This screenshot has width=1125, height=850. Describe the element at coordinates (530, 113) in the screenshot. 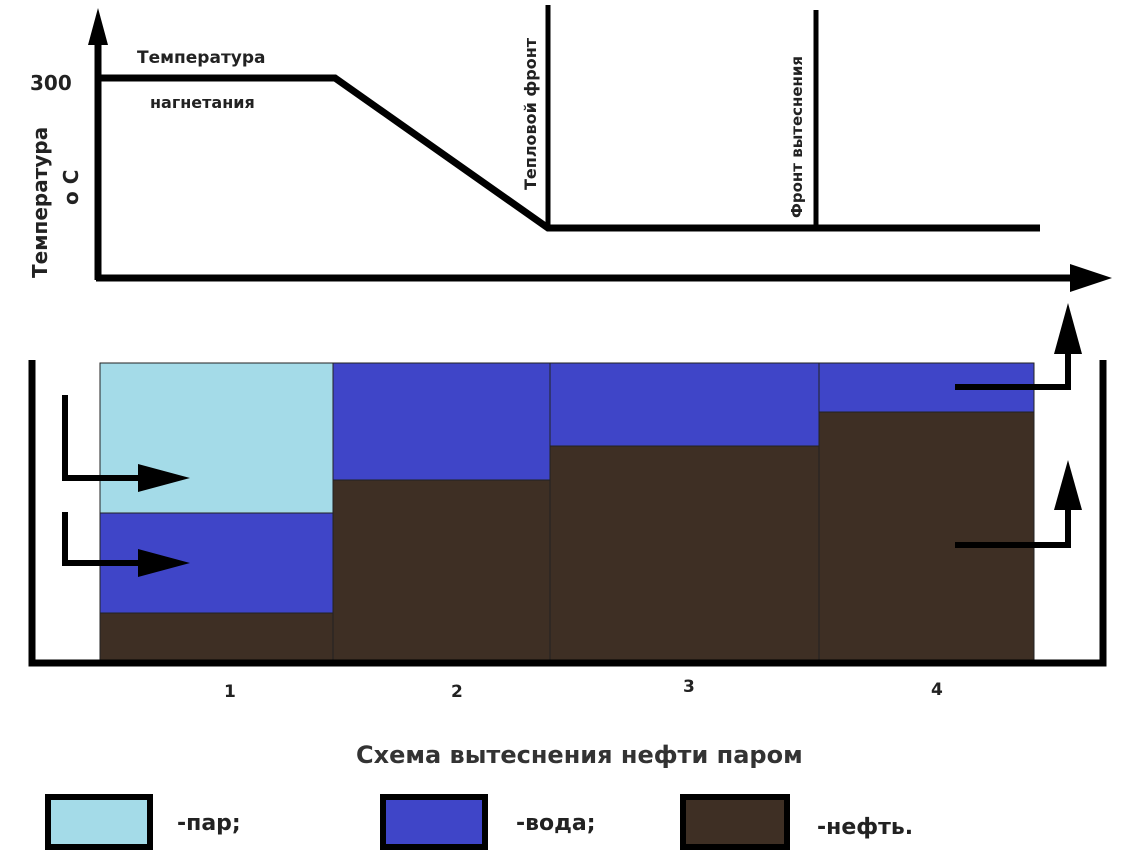

I see `heat-front-label: Тепловой фронт` at that location.